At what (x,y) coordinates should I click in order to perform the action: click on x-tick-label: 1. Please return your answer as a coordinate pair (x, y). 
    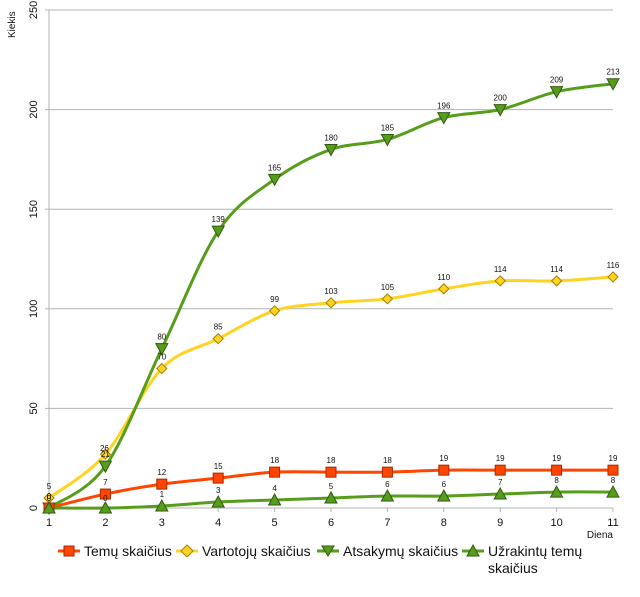
    Looking at the image, I should click on (49, 523).